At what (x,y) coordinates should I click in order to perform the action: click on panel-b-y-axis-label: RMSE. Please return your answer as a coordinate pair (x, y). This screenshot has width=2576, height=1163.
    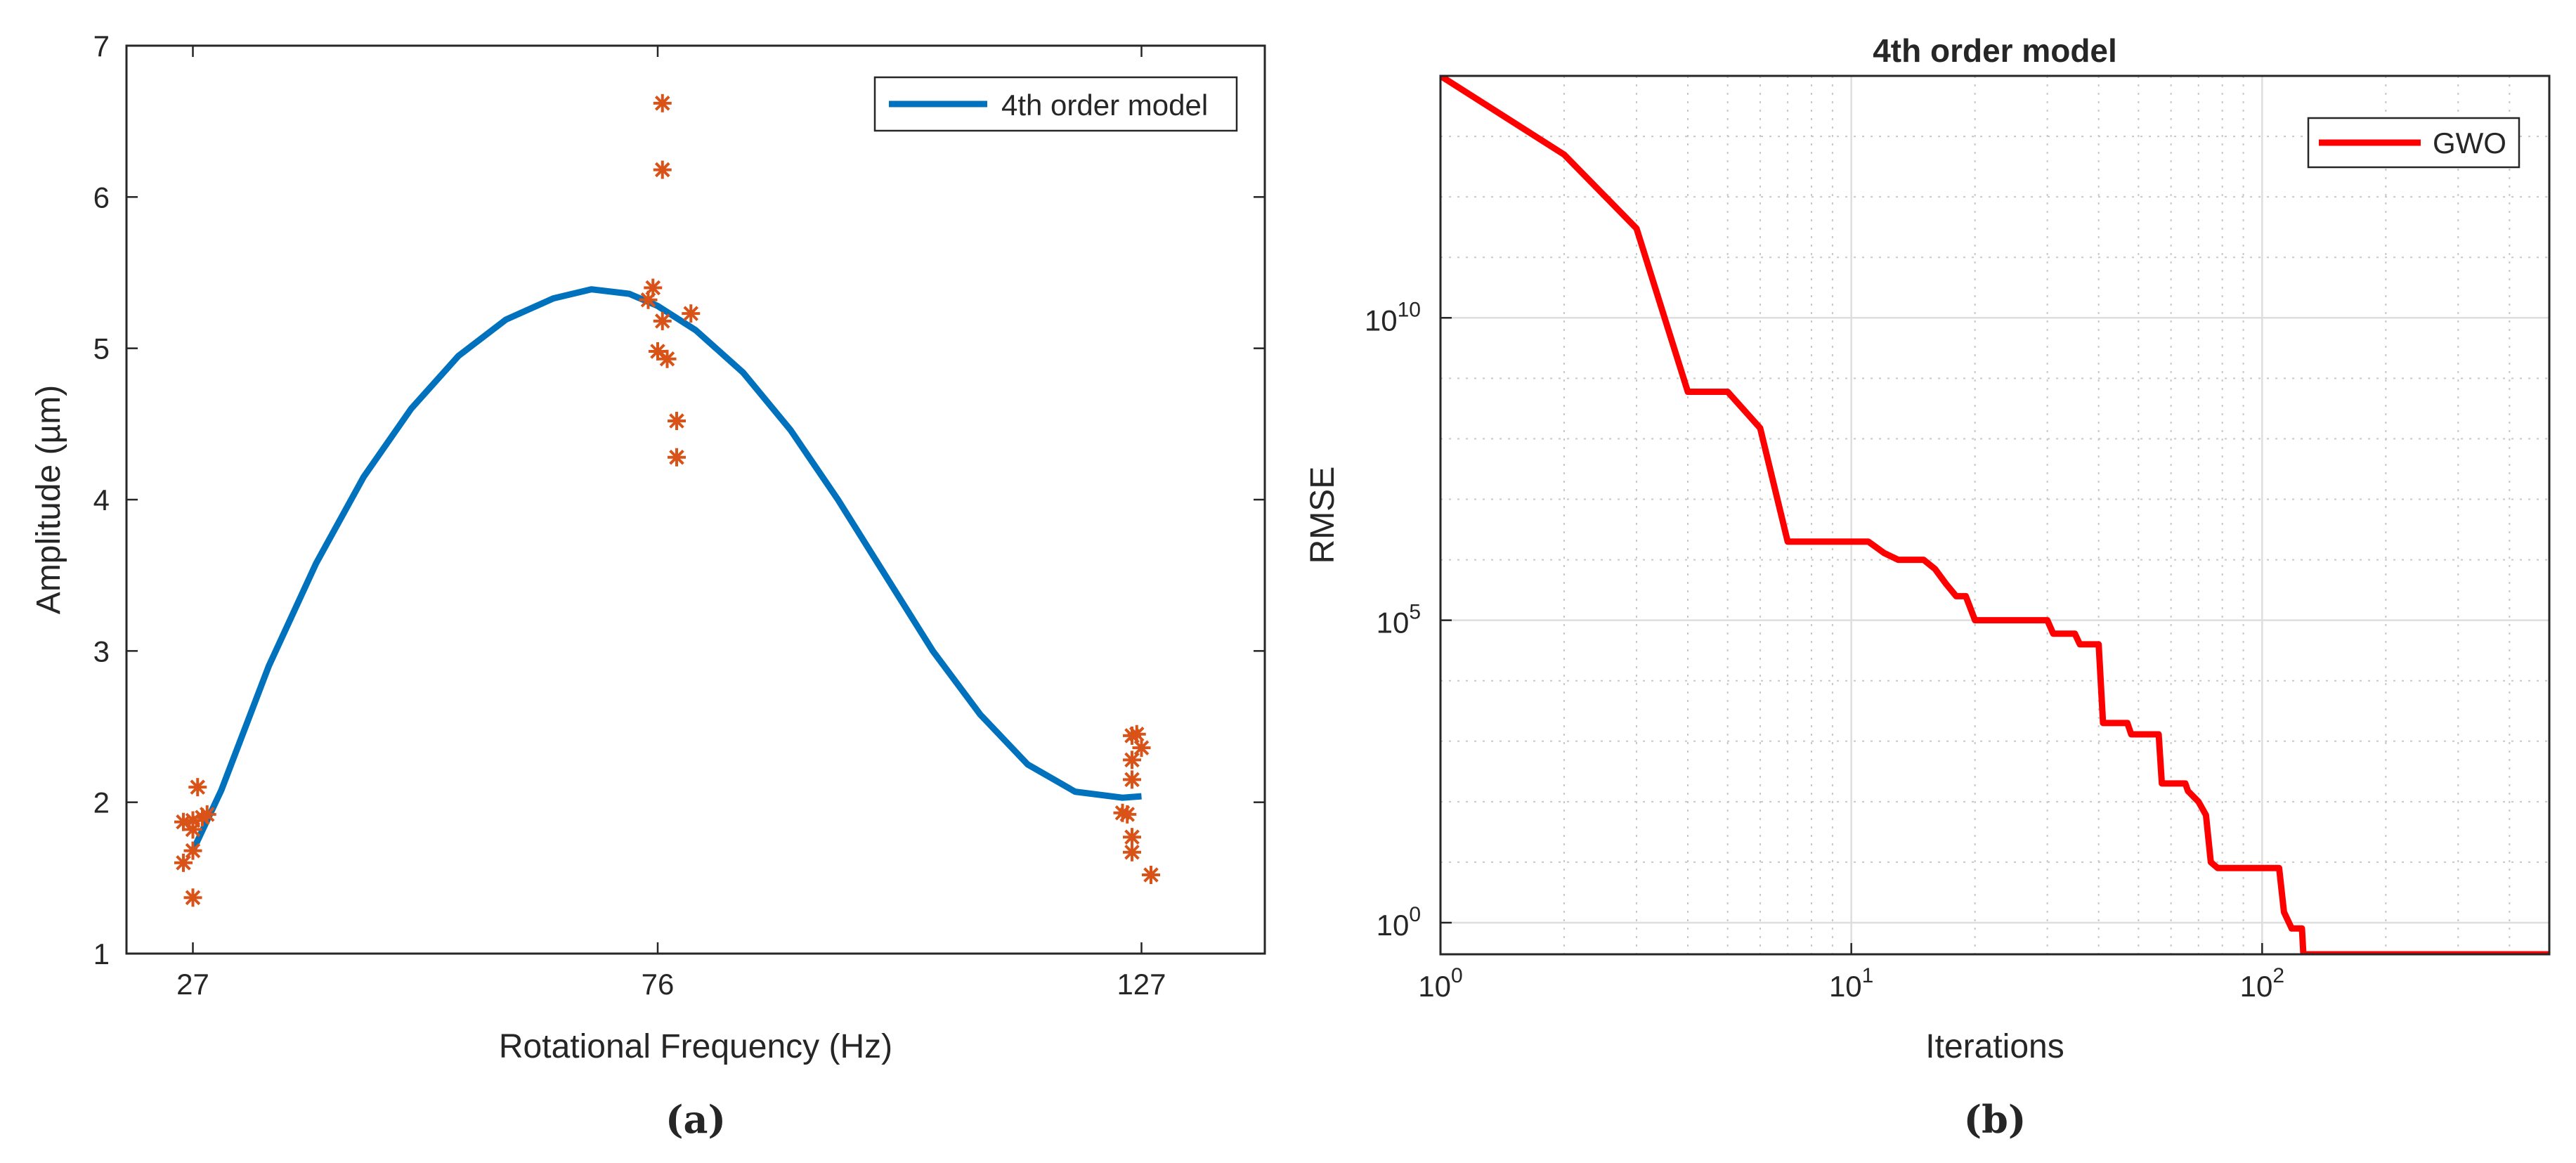
    Looking at the image, I should click on (1322, 516).